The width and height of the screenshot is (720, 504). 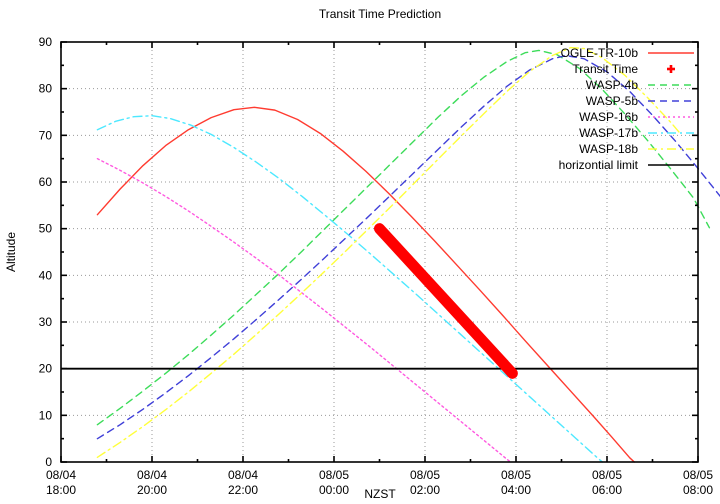 What do you see at coordinates (46, 369) in the screenshot?
I see `y-tick-label: 20` at bounding box center [46, 369].